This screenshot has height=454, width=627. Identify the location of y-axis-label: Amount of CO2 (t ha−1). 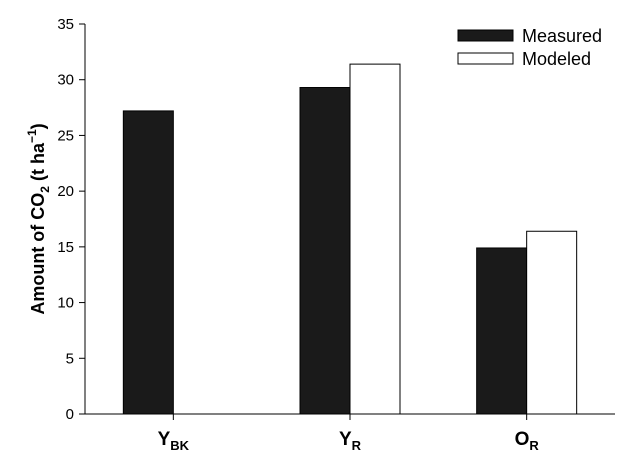
(38, 218).